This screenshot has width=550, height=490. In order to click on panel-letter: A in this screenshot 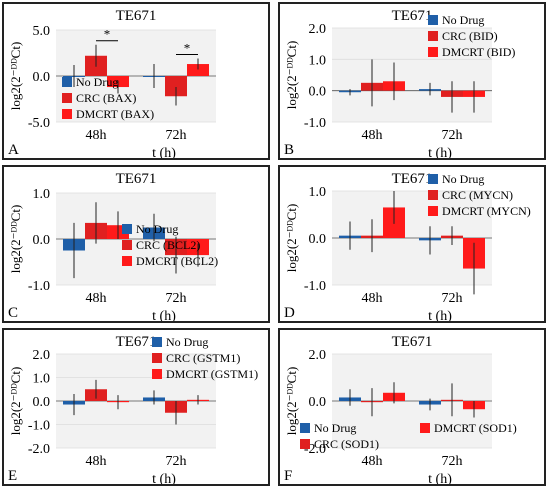, I will do `click(13, 150)`.